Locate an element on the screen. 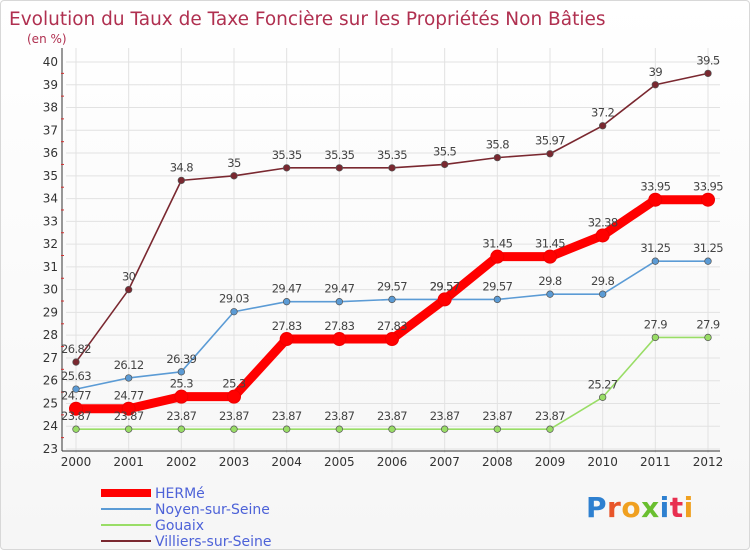 Image resolution: width=750 pixels, height=550 pixels. logo-letter: t is located at coordinates (676, 507).